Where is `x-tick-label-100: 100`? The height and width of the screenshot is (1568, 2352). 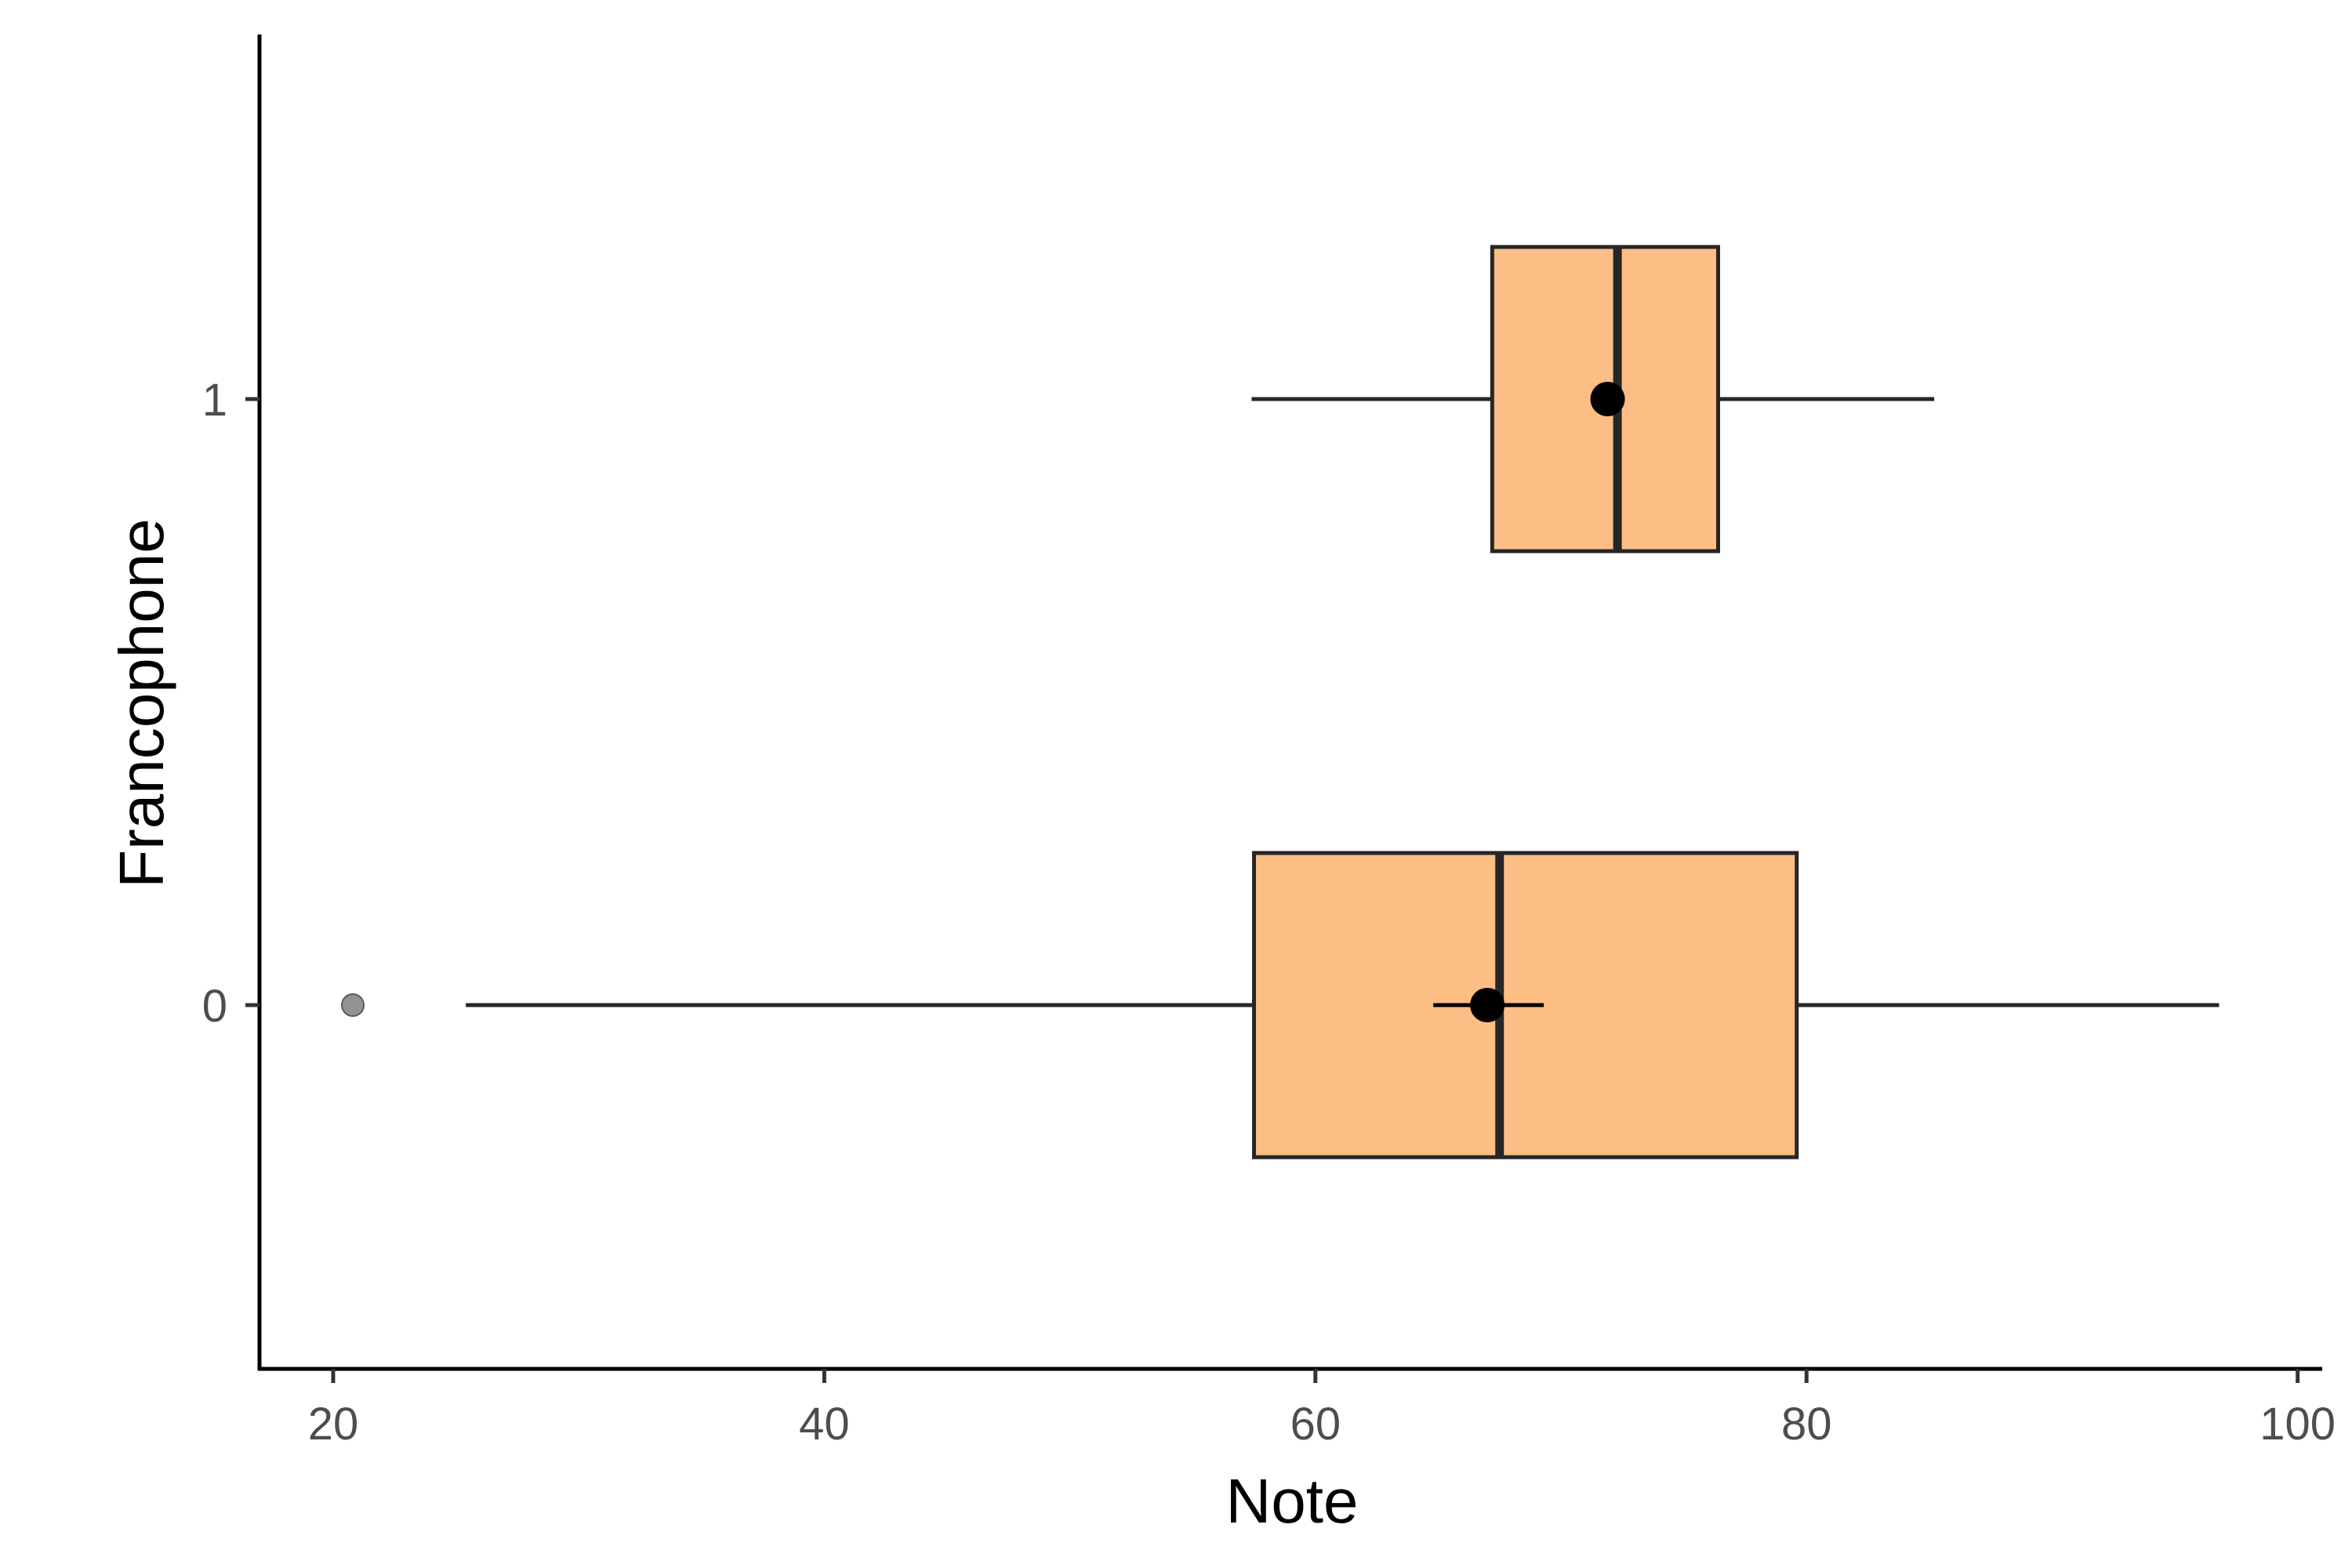 x-tick-label-100: 100 is located at coordinates (2297, 1424).